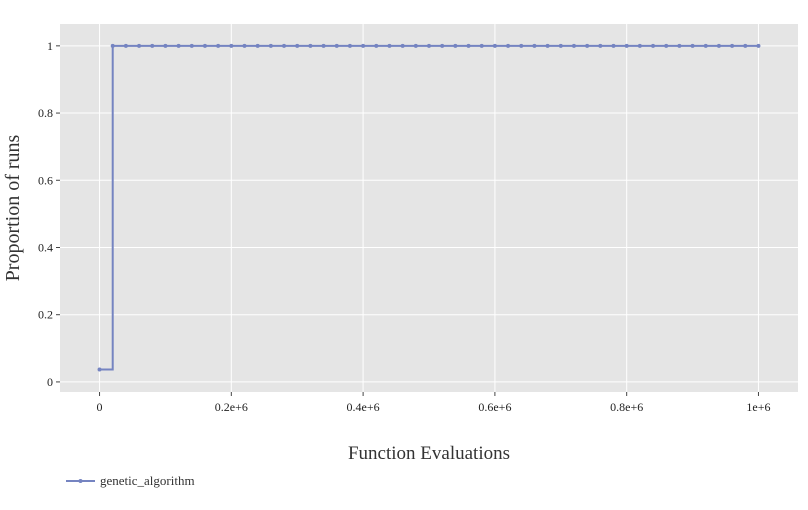 The image size is (808, 510). Describe the element at coordinates (45, 180) in the screenshot. I see `y-tick-label: 0.6` at that location.